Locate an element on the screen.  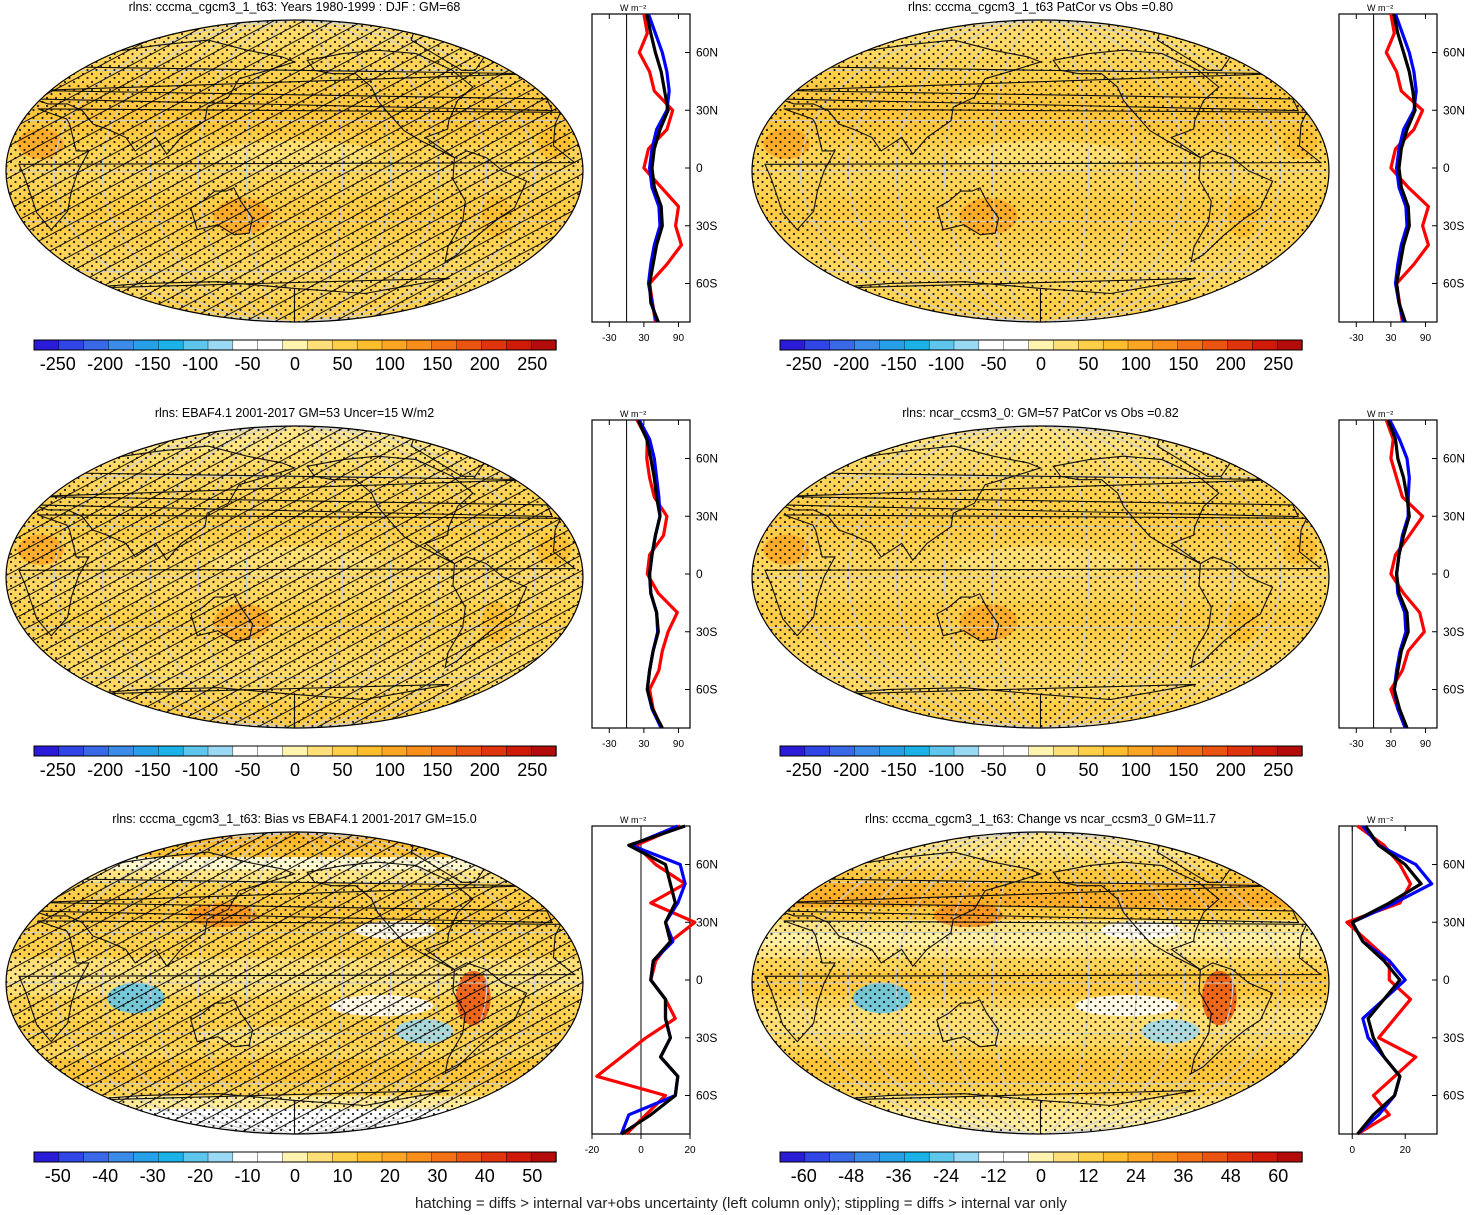
colorbar-tick-label: -250 is located at coordinates (804, 364).